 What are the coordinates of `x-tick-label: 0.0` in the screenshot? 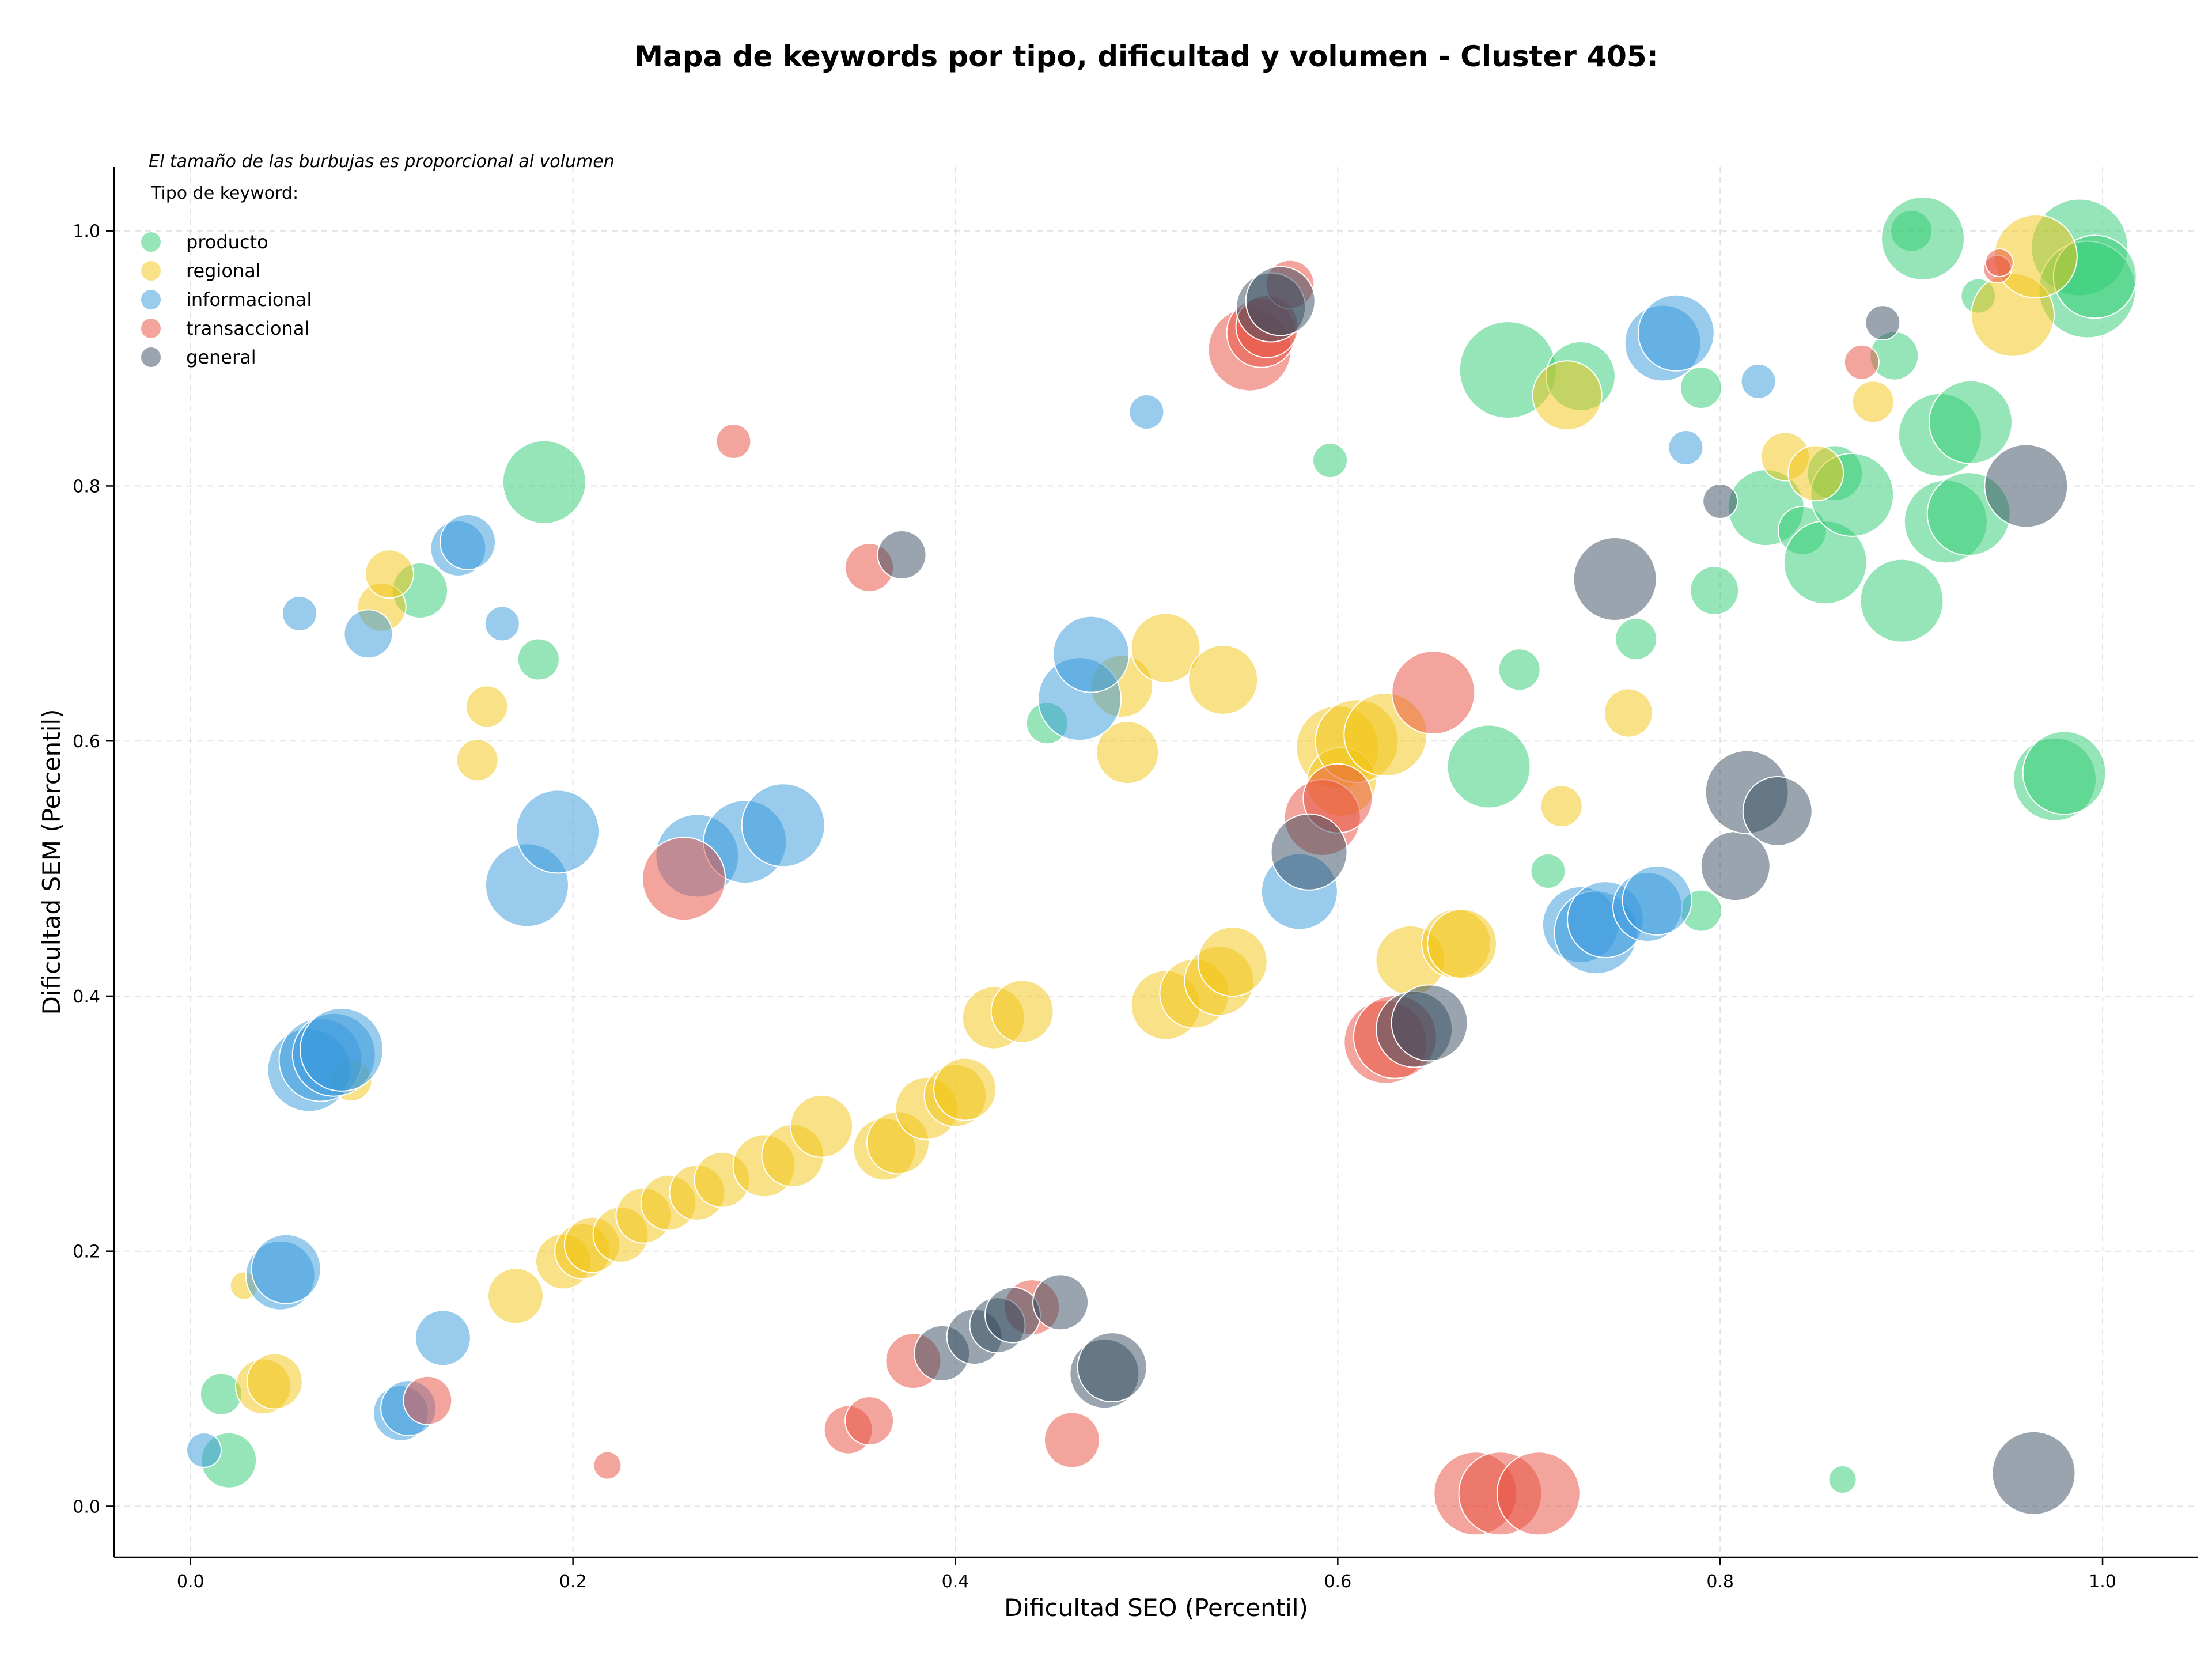 It's located at (190, 1582).